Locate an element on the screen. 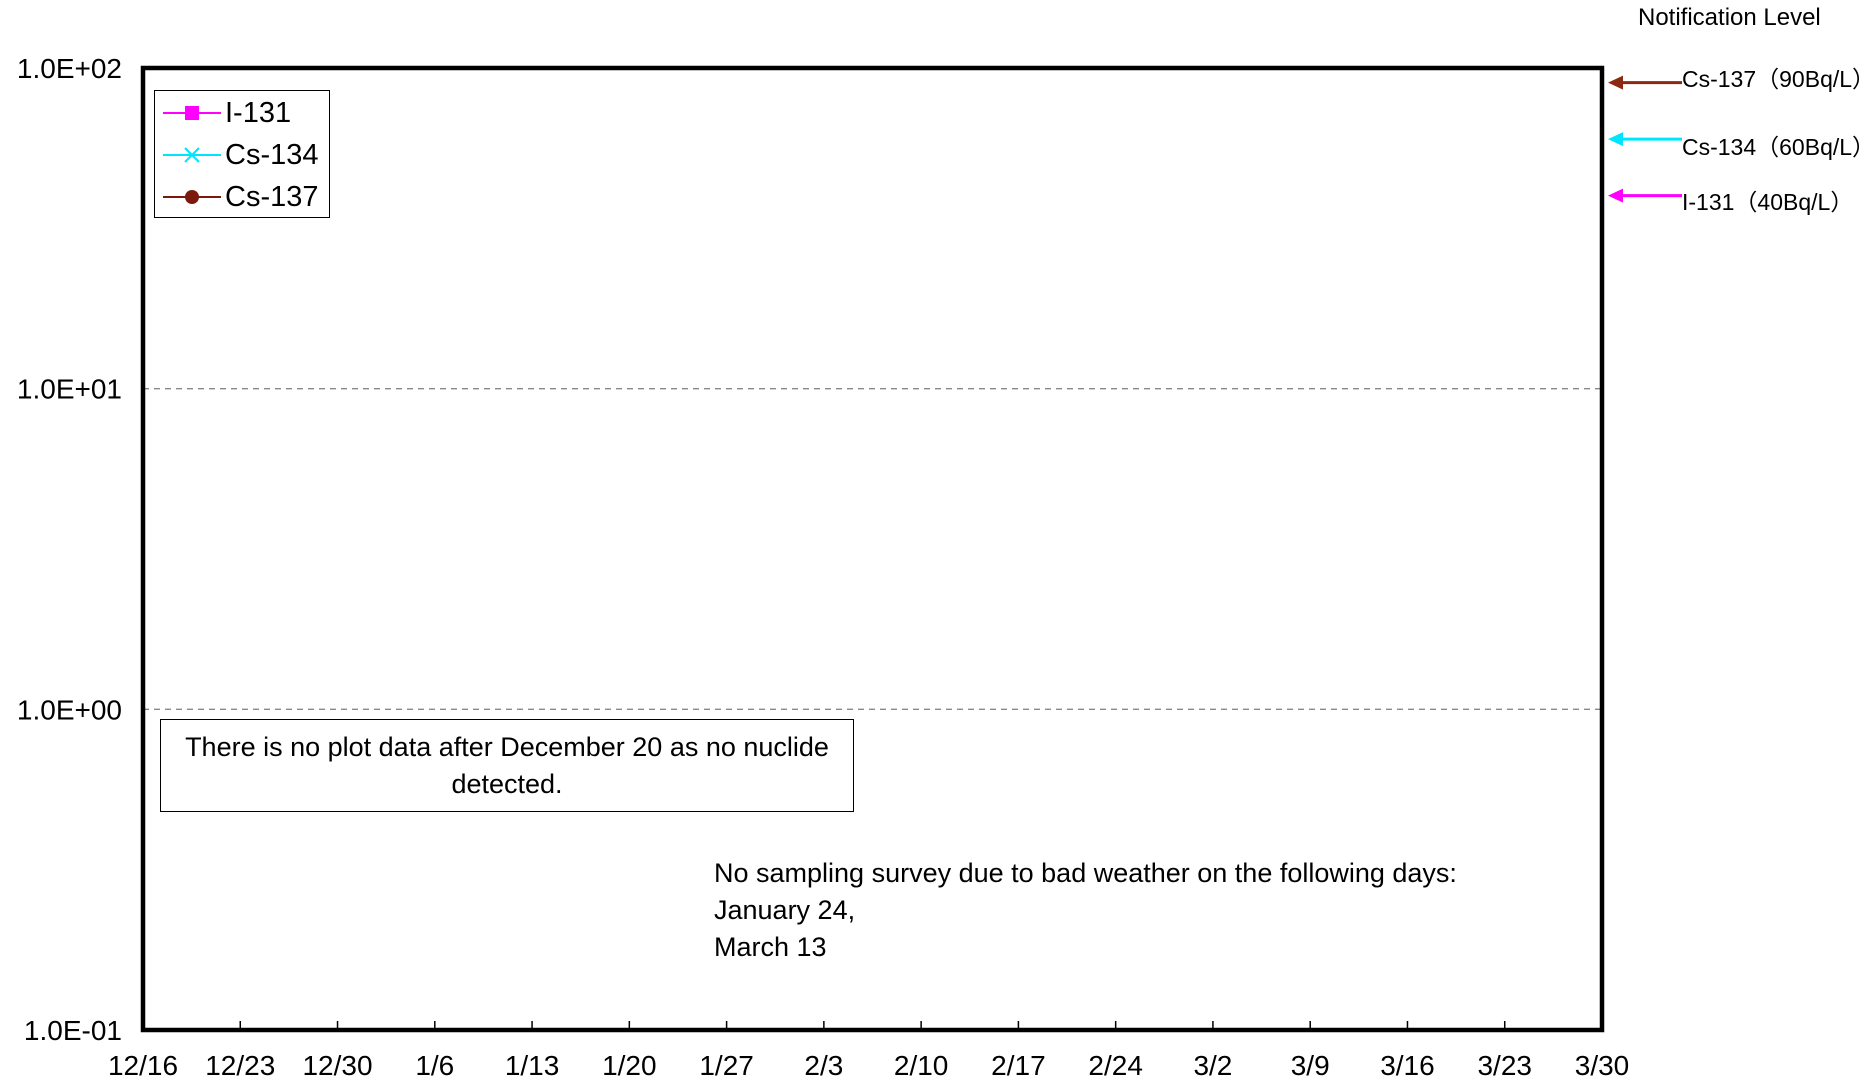  square-marker-icon is located at coordinates (192, 113).